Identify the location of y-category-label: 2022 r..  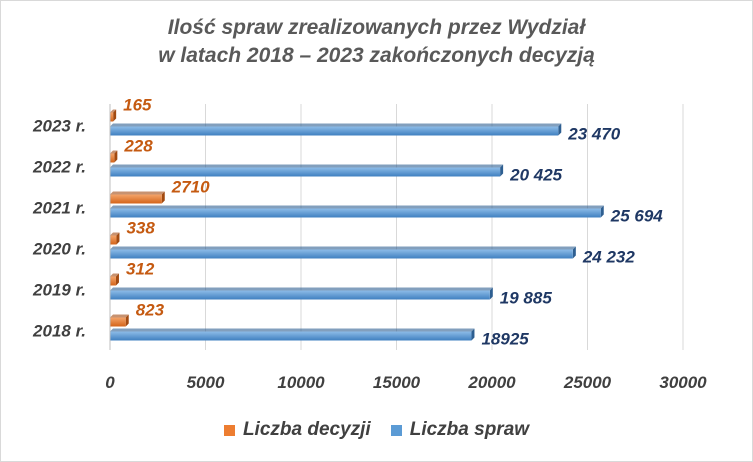
(59, 167).